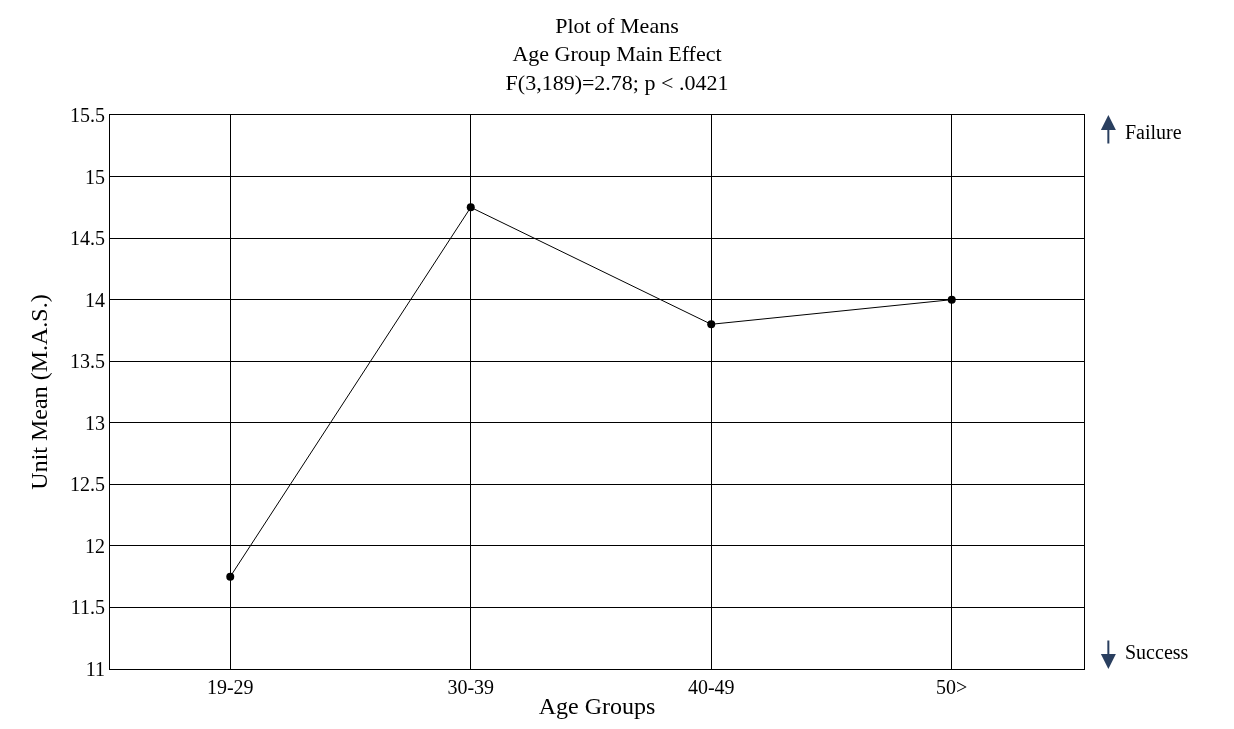  I want to click on text: Success, so click(1157, 652).